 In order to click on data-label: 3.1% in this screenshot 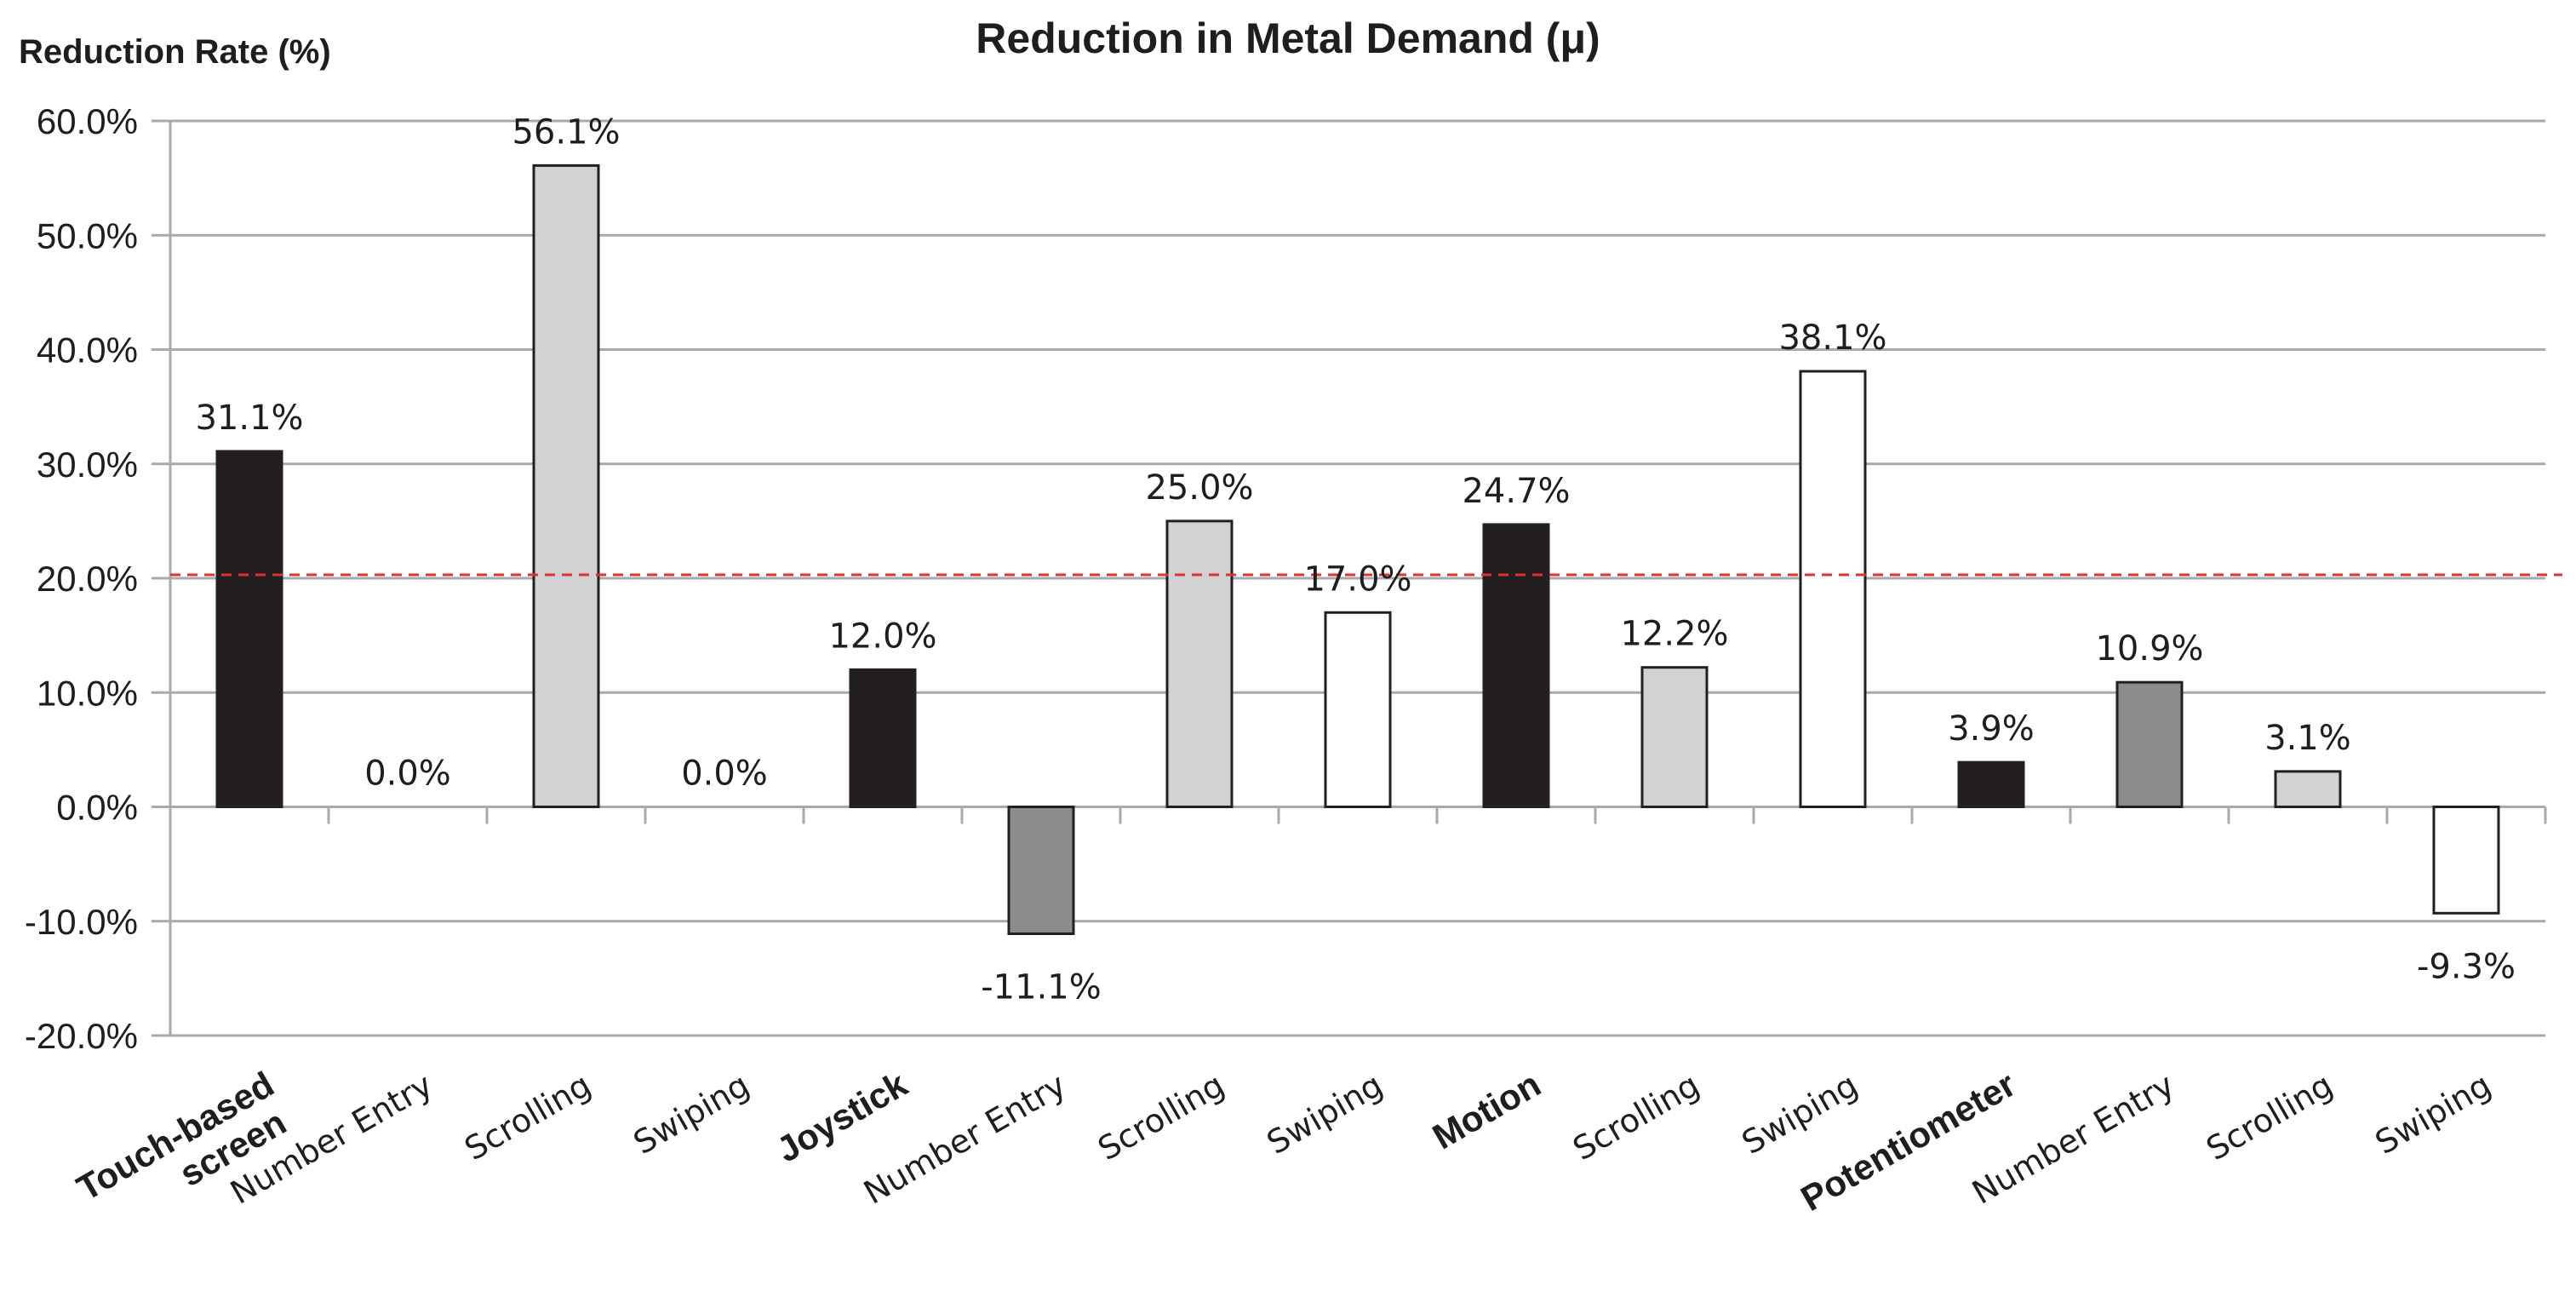, I will do `click(2307, 738)`.